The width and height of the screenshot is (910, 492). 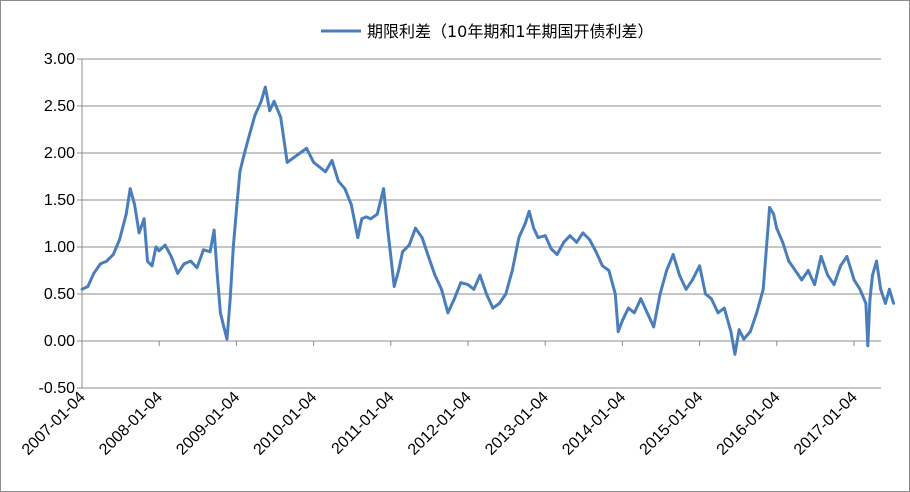 What do you see at coordinates (59, 294) in the screenshot?
I see `y-tick-label-5: 0.50` at bounding box center [59, 294].